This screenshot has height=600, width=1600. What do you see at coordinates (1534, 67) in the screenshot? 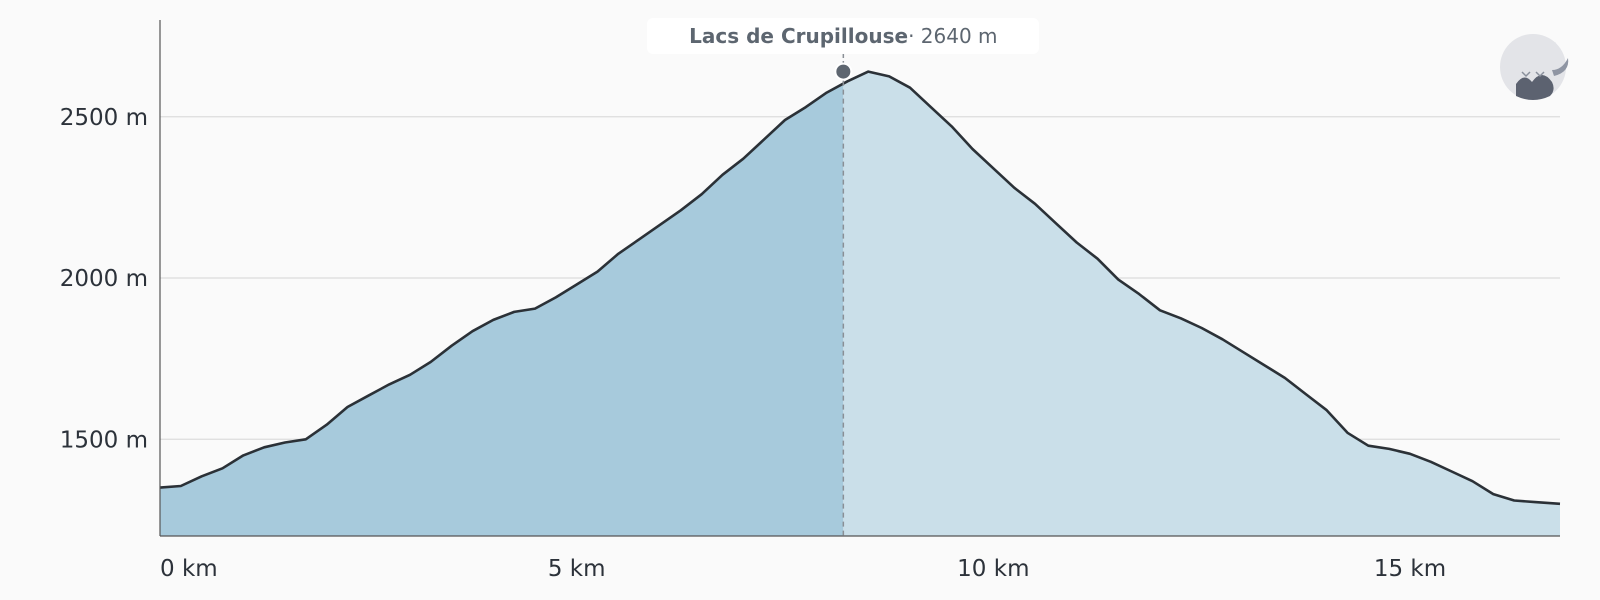
I see `fox-mountain-icon` at bounding box center [1534, 67].